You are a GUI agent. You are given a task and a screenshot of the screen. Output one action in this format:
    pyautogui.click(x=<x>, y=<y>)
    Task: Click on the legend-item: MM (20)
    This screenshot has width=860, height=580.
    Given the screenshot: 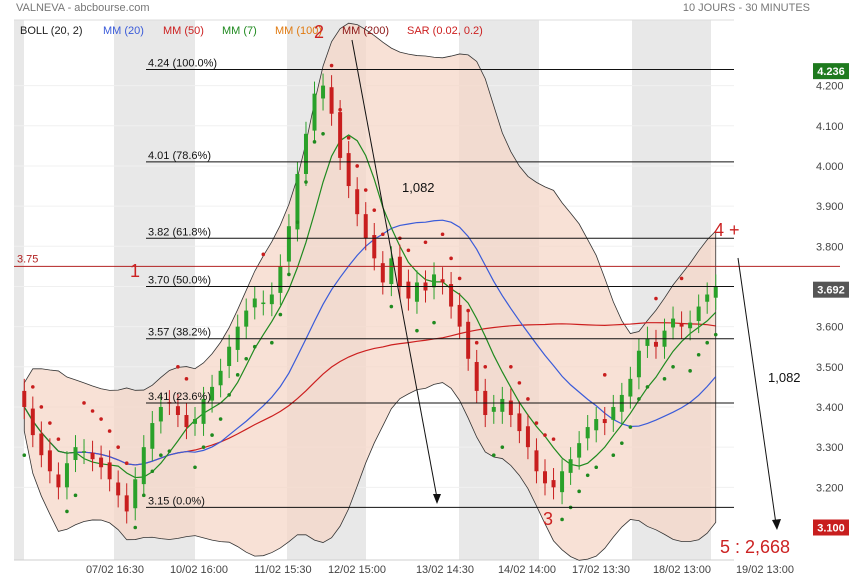 What is the action you would take?
    pyautogui.click(x=123, y=31)
    